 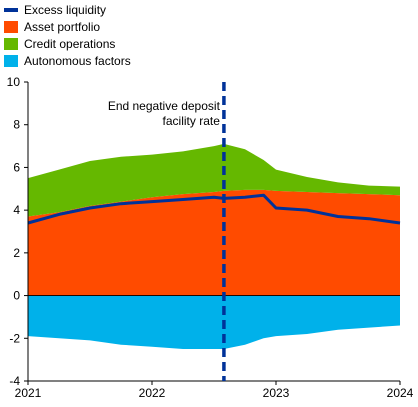 I want to click on legend-label-autonomous-factors: Autonomous factors, so click(x=77, y=61).